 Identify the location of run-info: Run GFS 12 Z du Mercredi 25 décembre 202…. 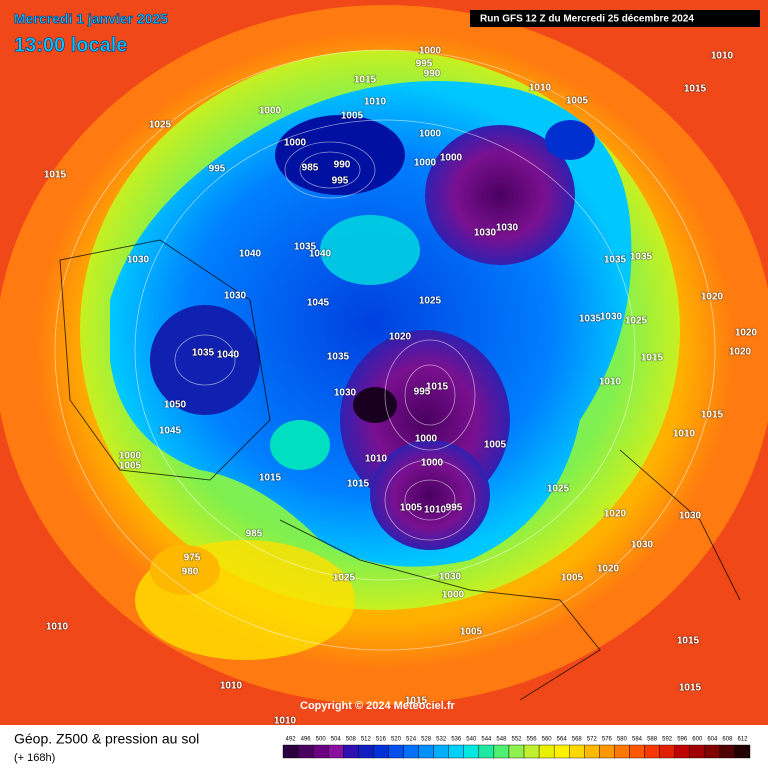
(587, 19).